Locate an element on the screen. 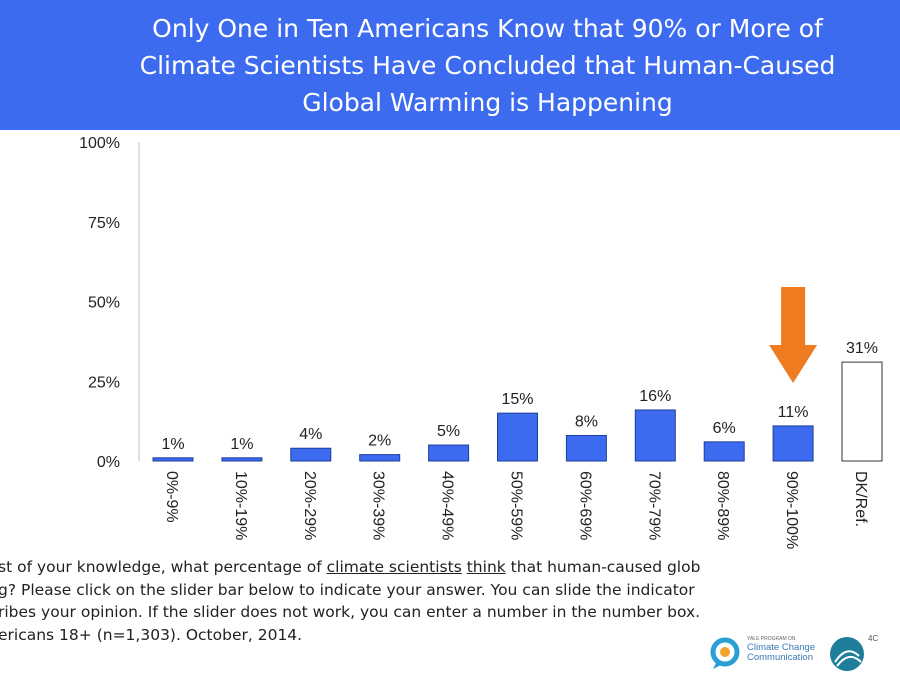 The height and width of the screenshot is (675, 900). y-axis: 0% 25% 50% 75% 100% is located at coordinates (109, 303).